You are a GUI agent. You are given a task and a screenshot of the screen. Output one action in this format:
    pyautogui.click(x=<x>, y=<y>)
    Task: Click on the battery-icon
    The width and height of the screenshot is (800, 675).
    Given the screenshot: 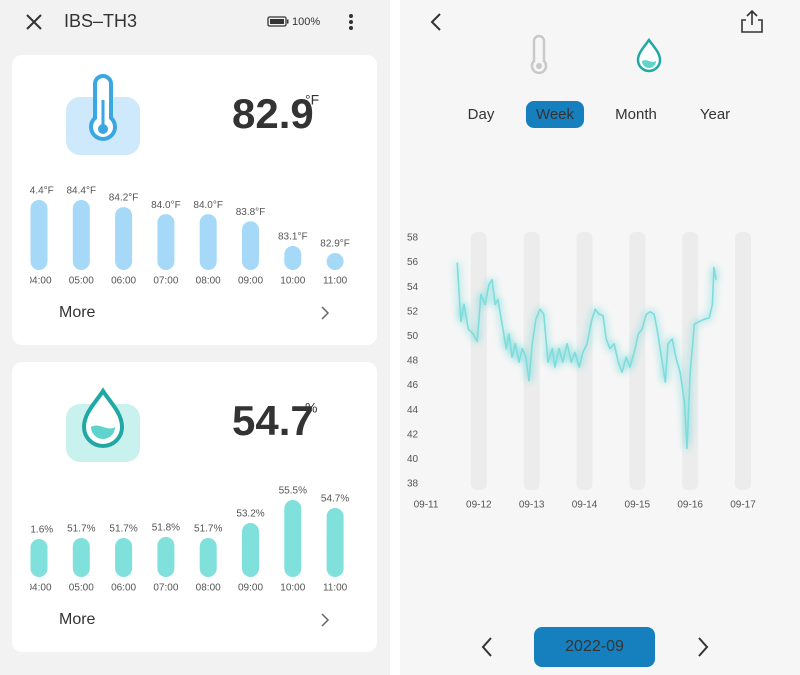 What is the action you would take?
    pyautogui.click(x=278, y=21)
    